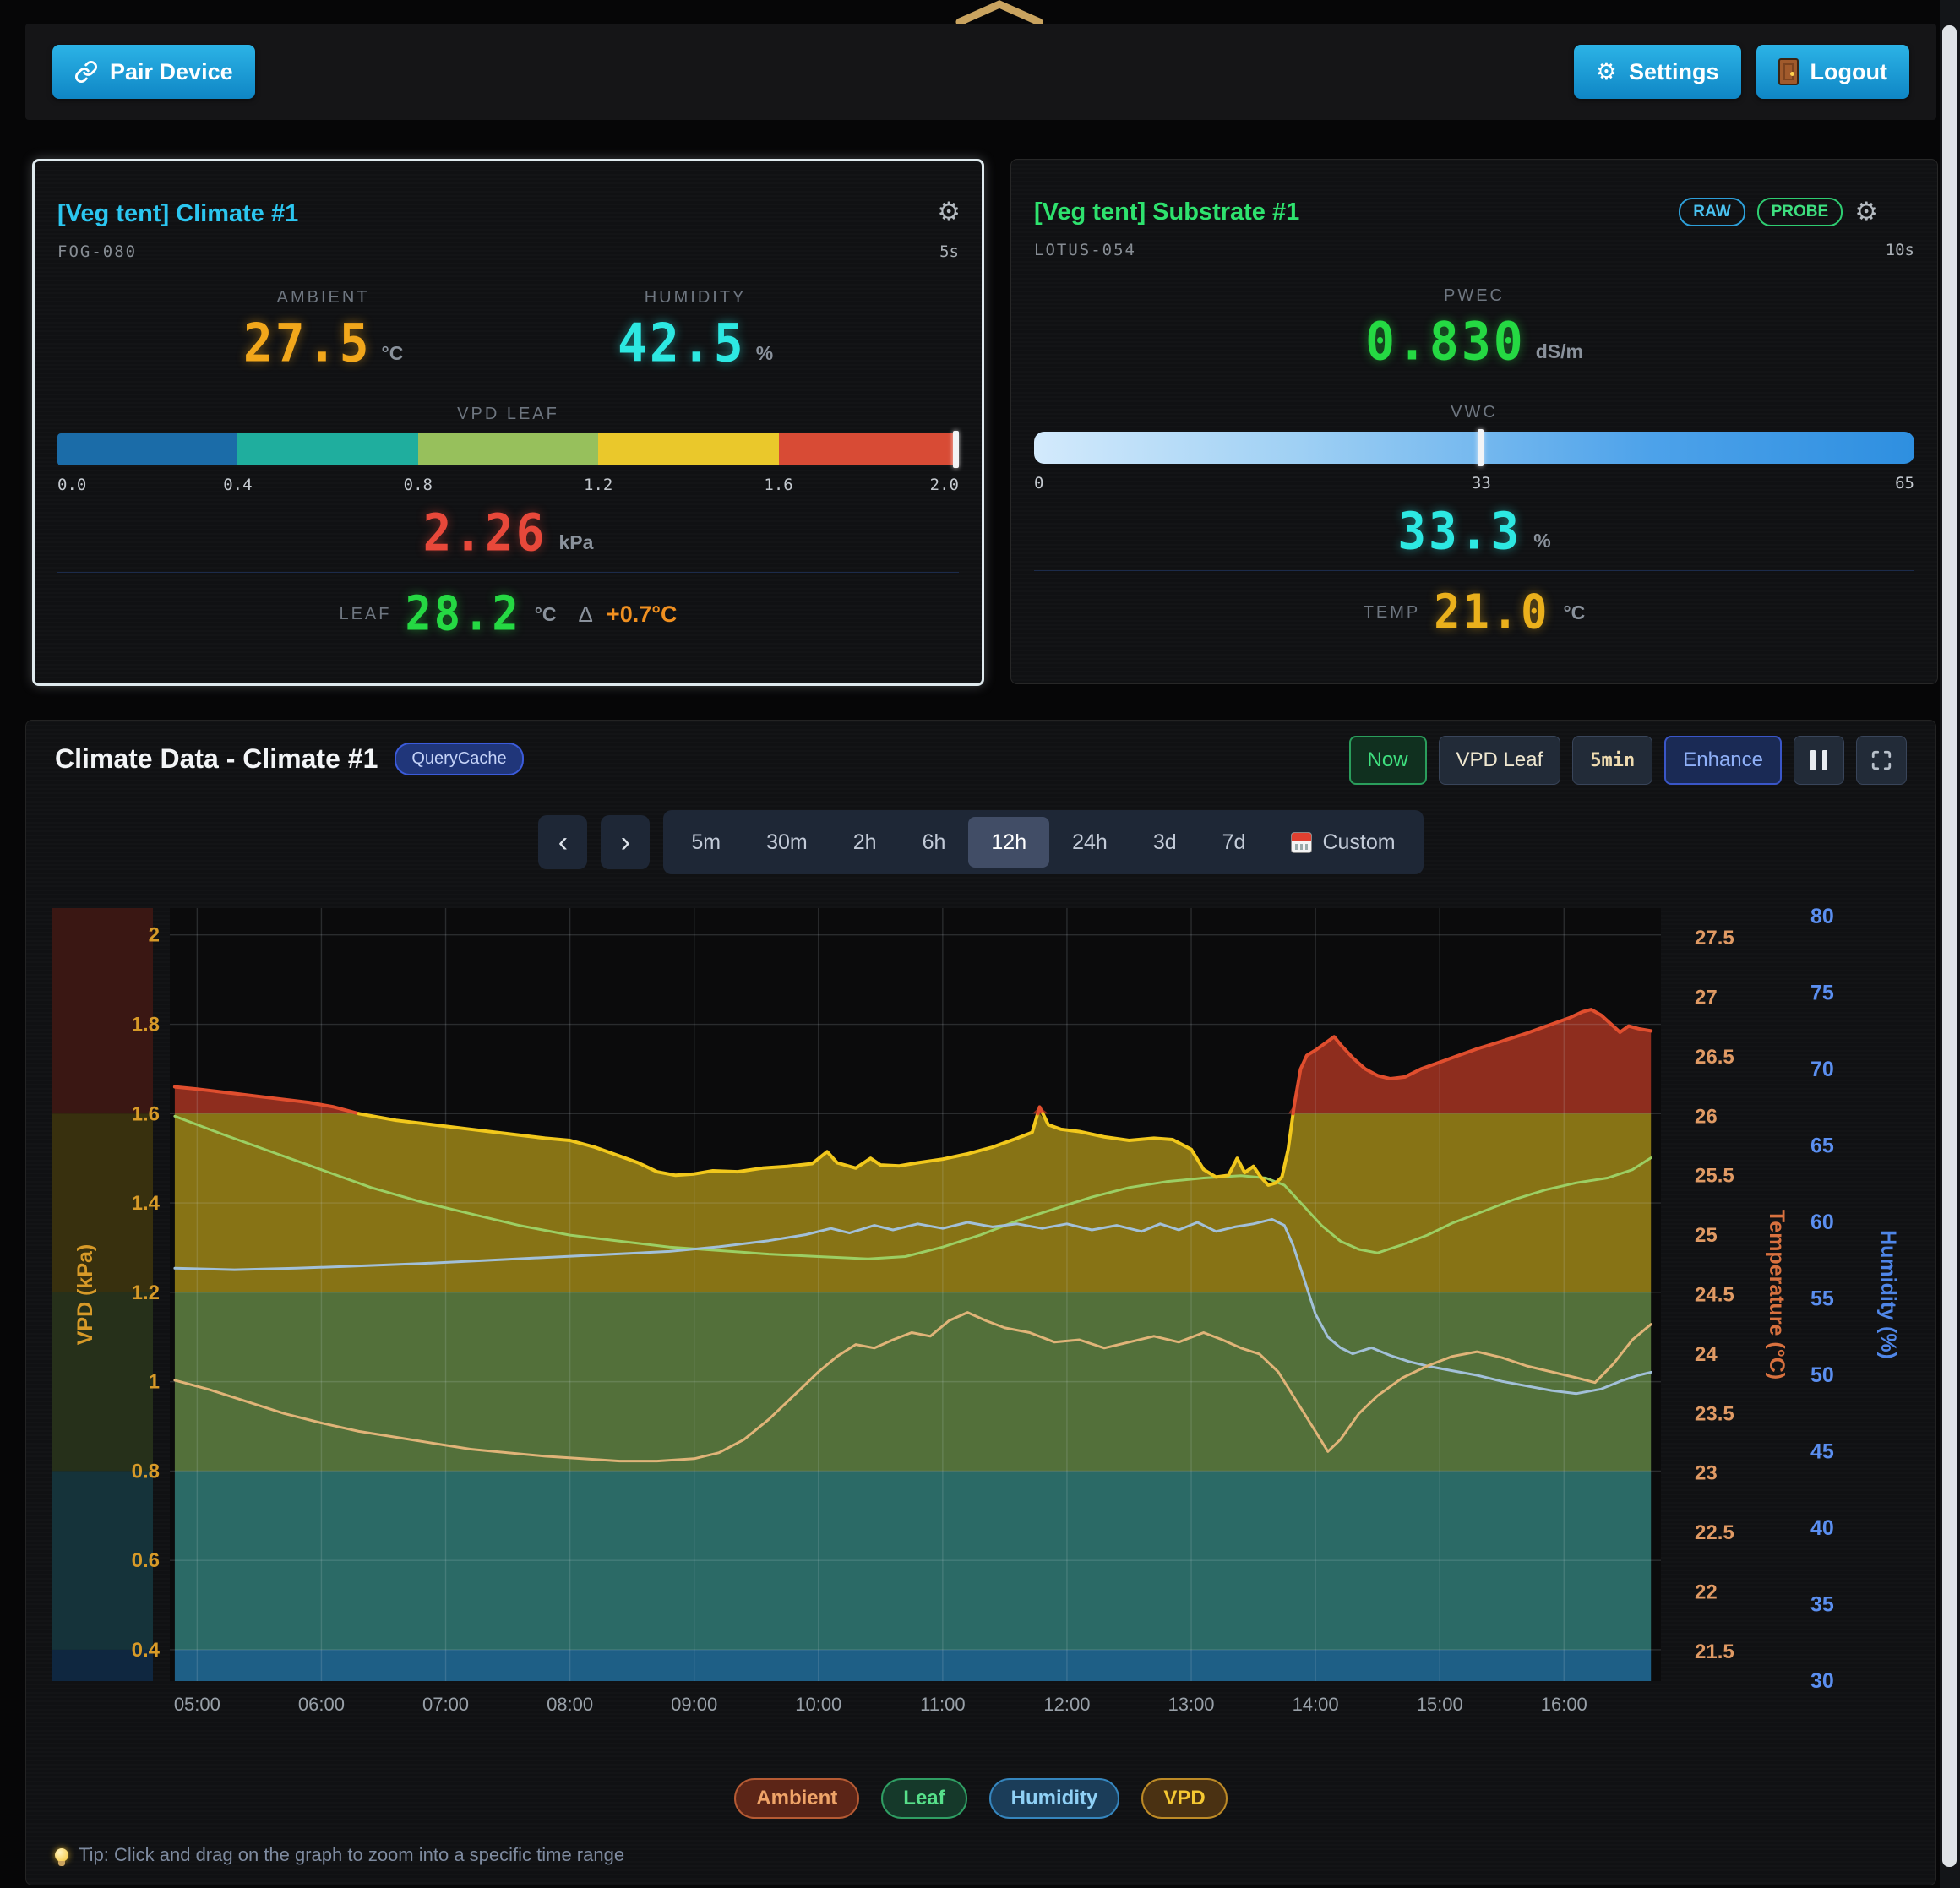 This screenshot has height=1888, width=1960. Describe the element at coordinates (238, 485) in the screenshot. I see `vpd-gauge-tick: 0.4` at that location.